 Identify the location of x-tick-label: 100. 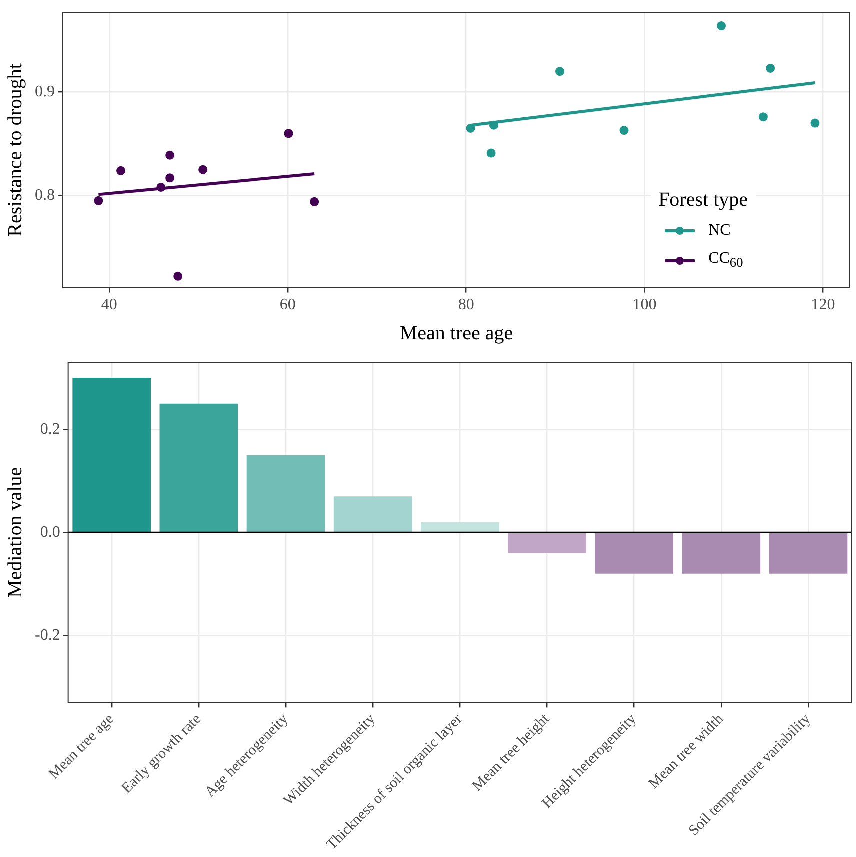
(644, 305).